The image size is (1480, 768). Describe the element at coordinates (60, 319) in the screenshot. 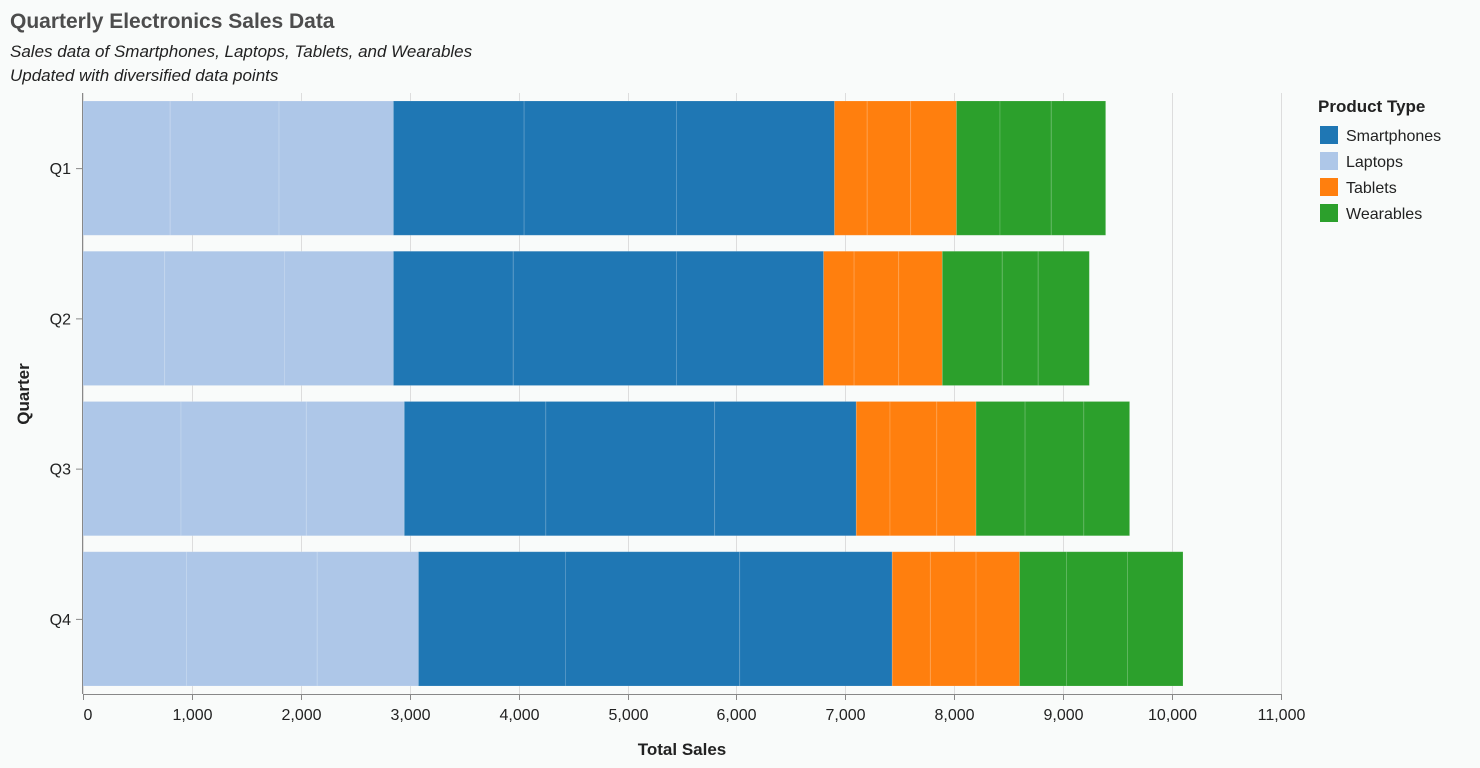

I see `y-tick-label-q2: Q2` at that location.